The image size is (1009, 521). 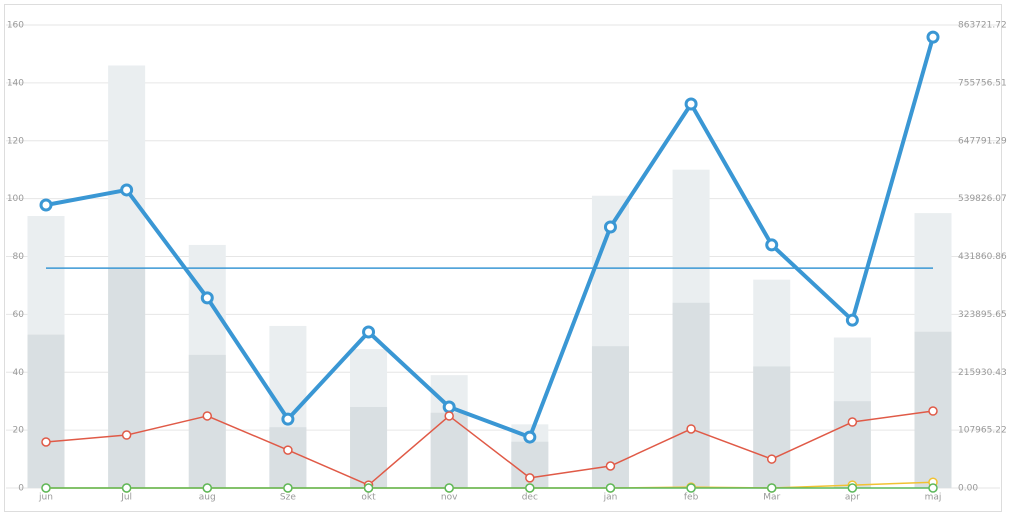 What do you see at coordinates (691, 498) in the screenshot?
I see `x-tick-label: feb` at bounding box center [691, 498].